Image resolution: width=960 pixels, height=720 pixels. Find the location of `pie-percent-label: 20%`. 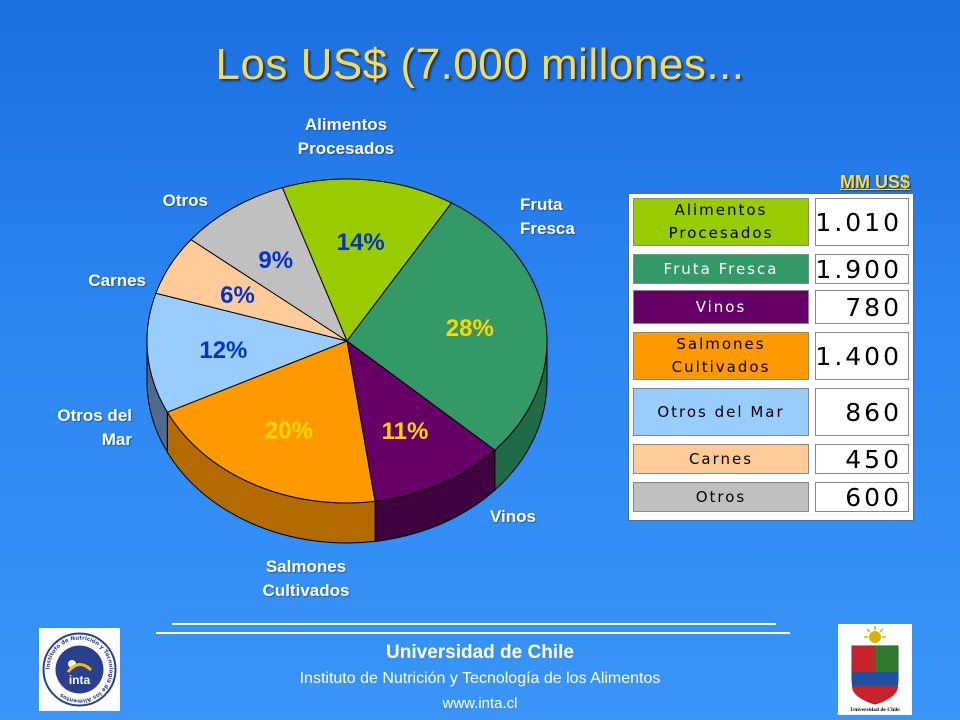

pie-percent-label: 20% is located at coordinates (289, 431).